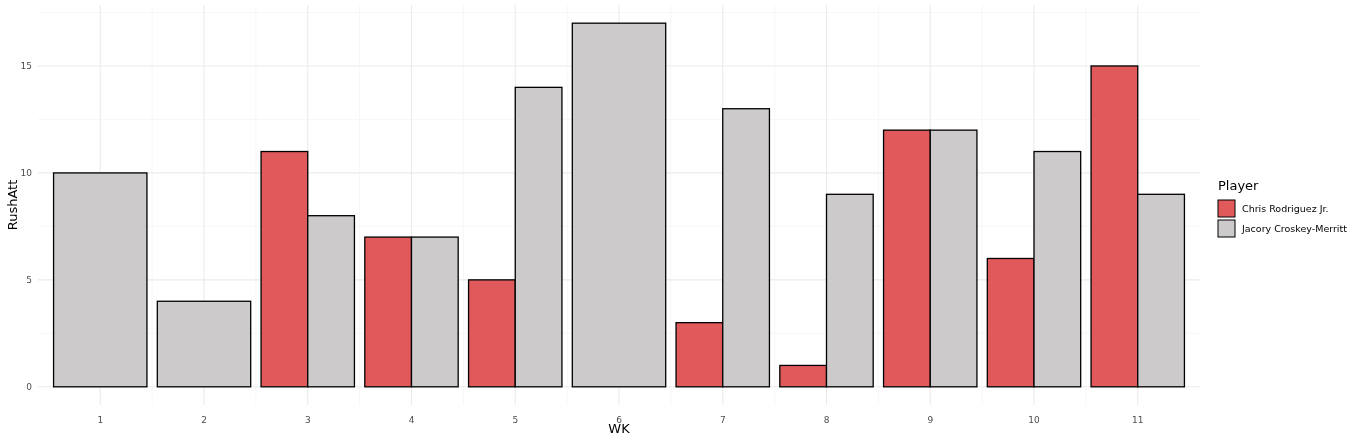 Image resolution: width=1362 pixels, height=440 pixels. I want to click on x-tick-label: 9, so click(930, 420).